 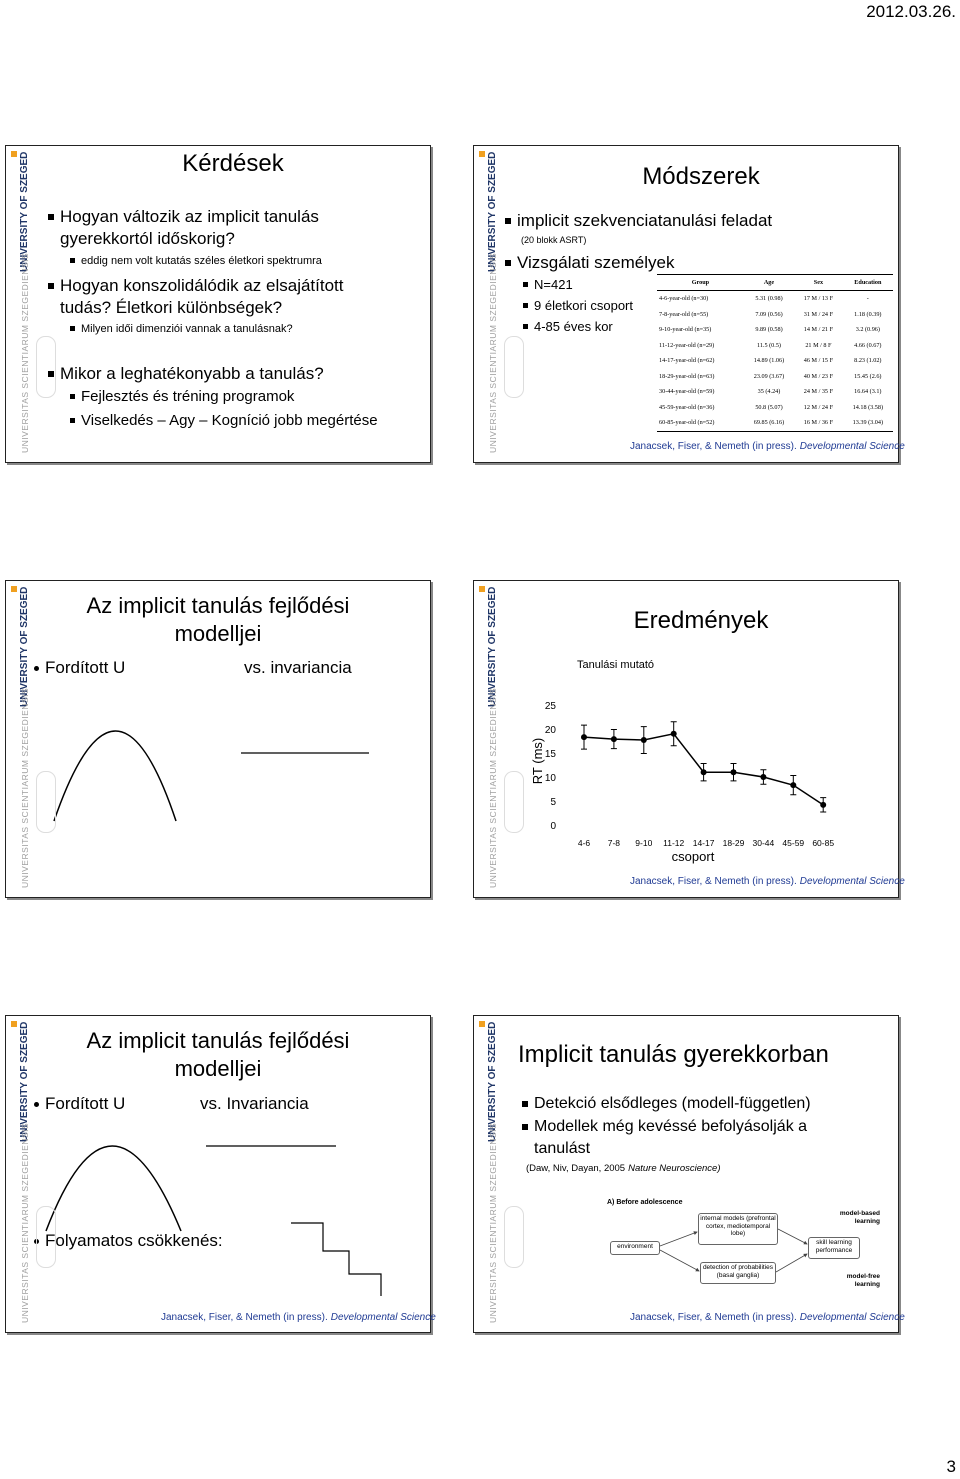 What do you see at coordinates (568, 326) in the screenshot?
I see `sub-bullet: 4-85 éves kor` at bounding box center [568, 326].